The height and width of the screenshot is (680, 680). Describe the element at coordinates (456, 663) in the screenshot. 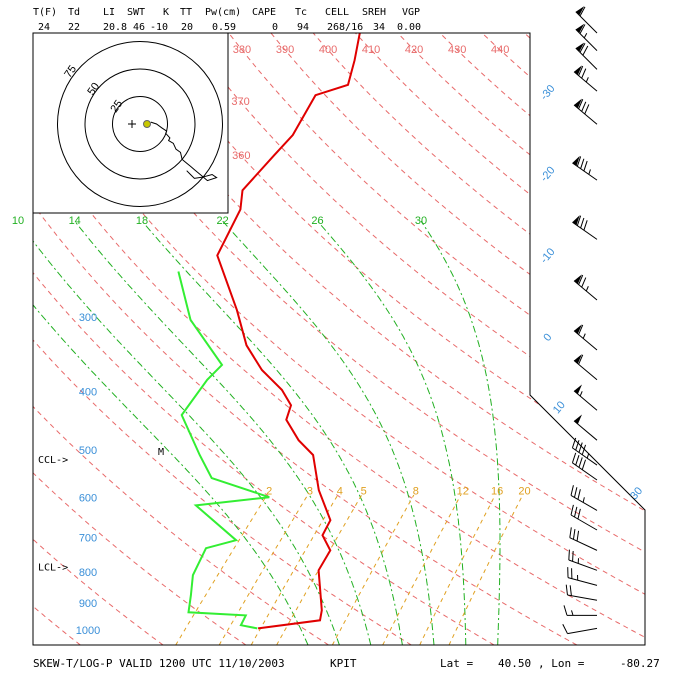

I see `footer-lat-label: Lat =` at that location.